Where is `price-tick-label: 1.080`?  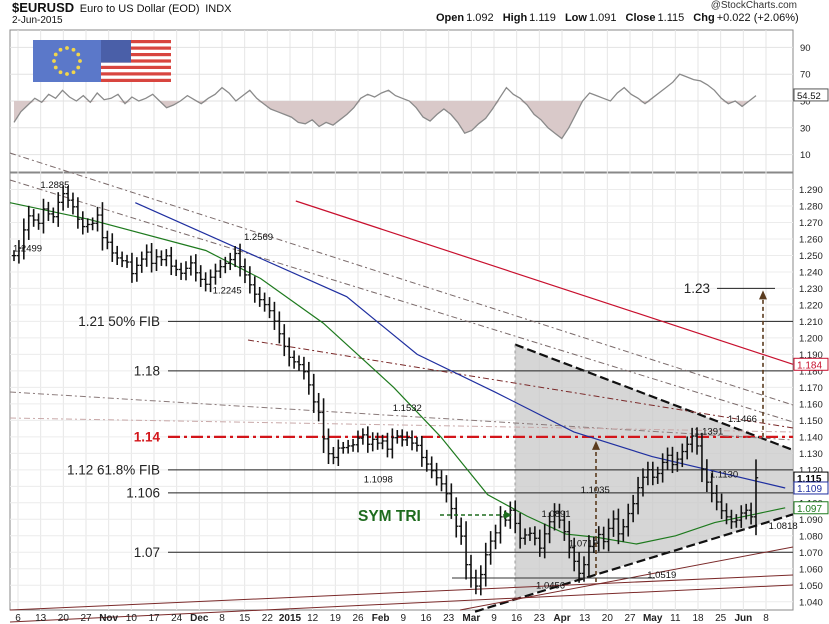
price-tick-label: 1.080 is located at coordinates (811, 536).